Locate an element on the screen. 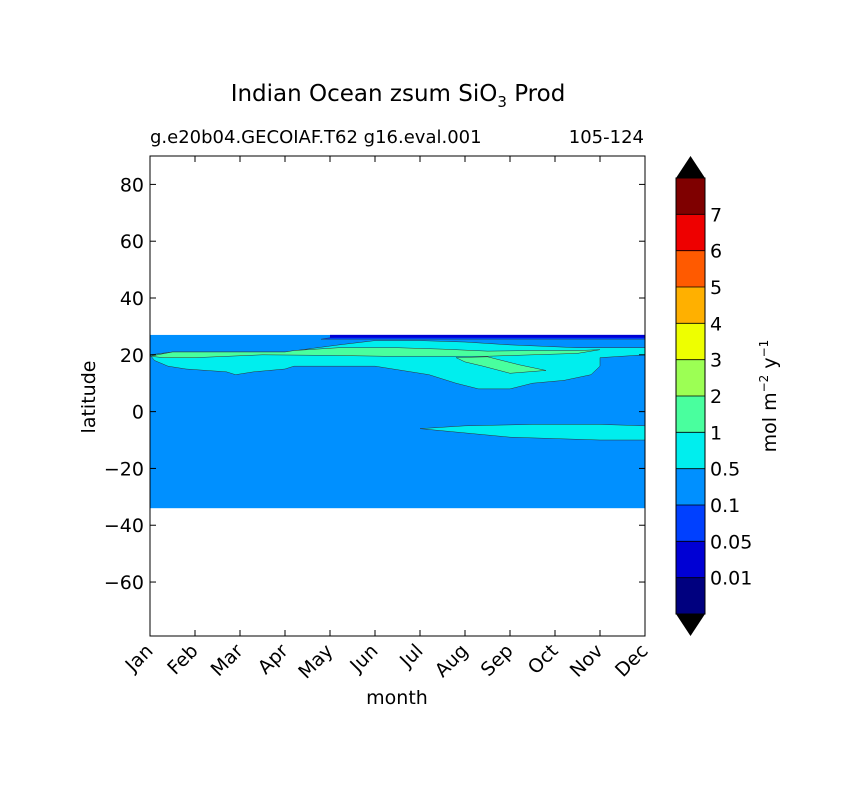 This screenshot has width=863, height=788. x-tick-label: Apr is located at coordinates (273, 659).